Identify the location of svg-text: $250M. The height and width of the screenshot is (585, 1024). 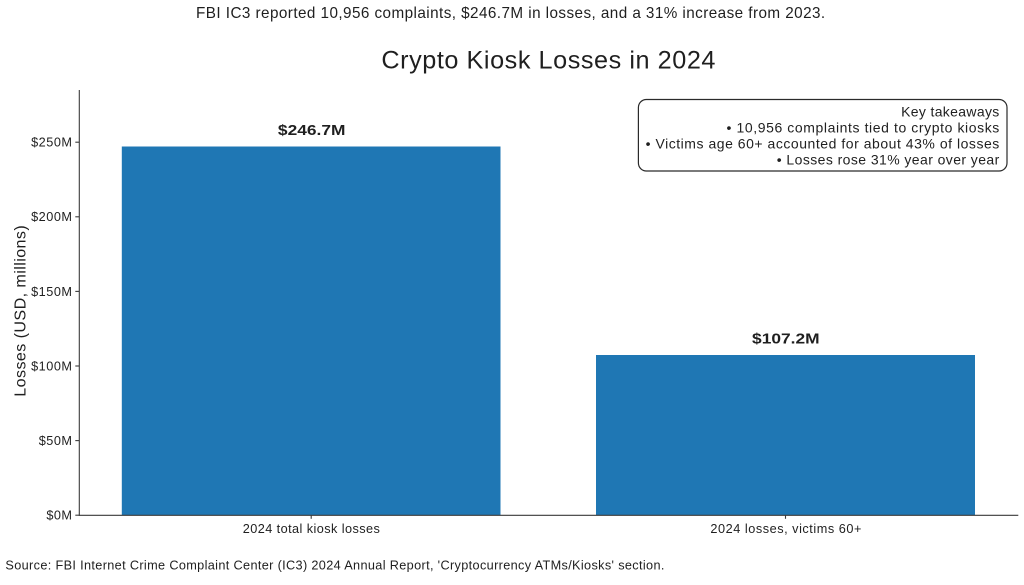
(51, 142).